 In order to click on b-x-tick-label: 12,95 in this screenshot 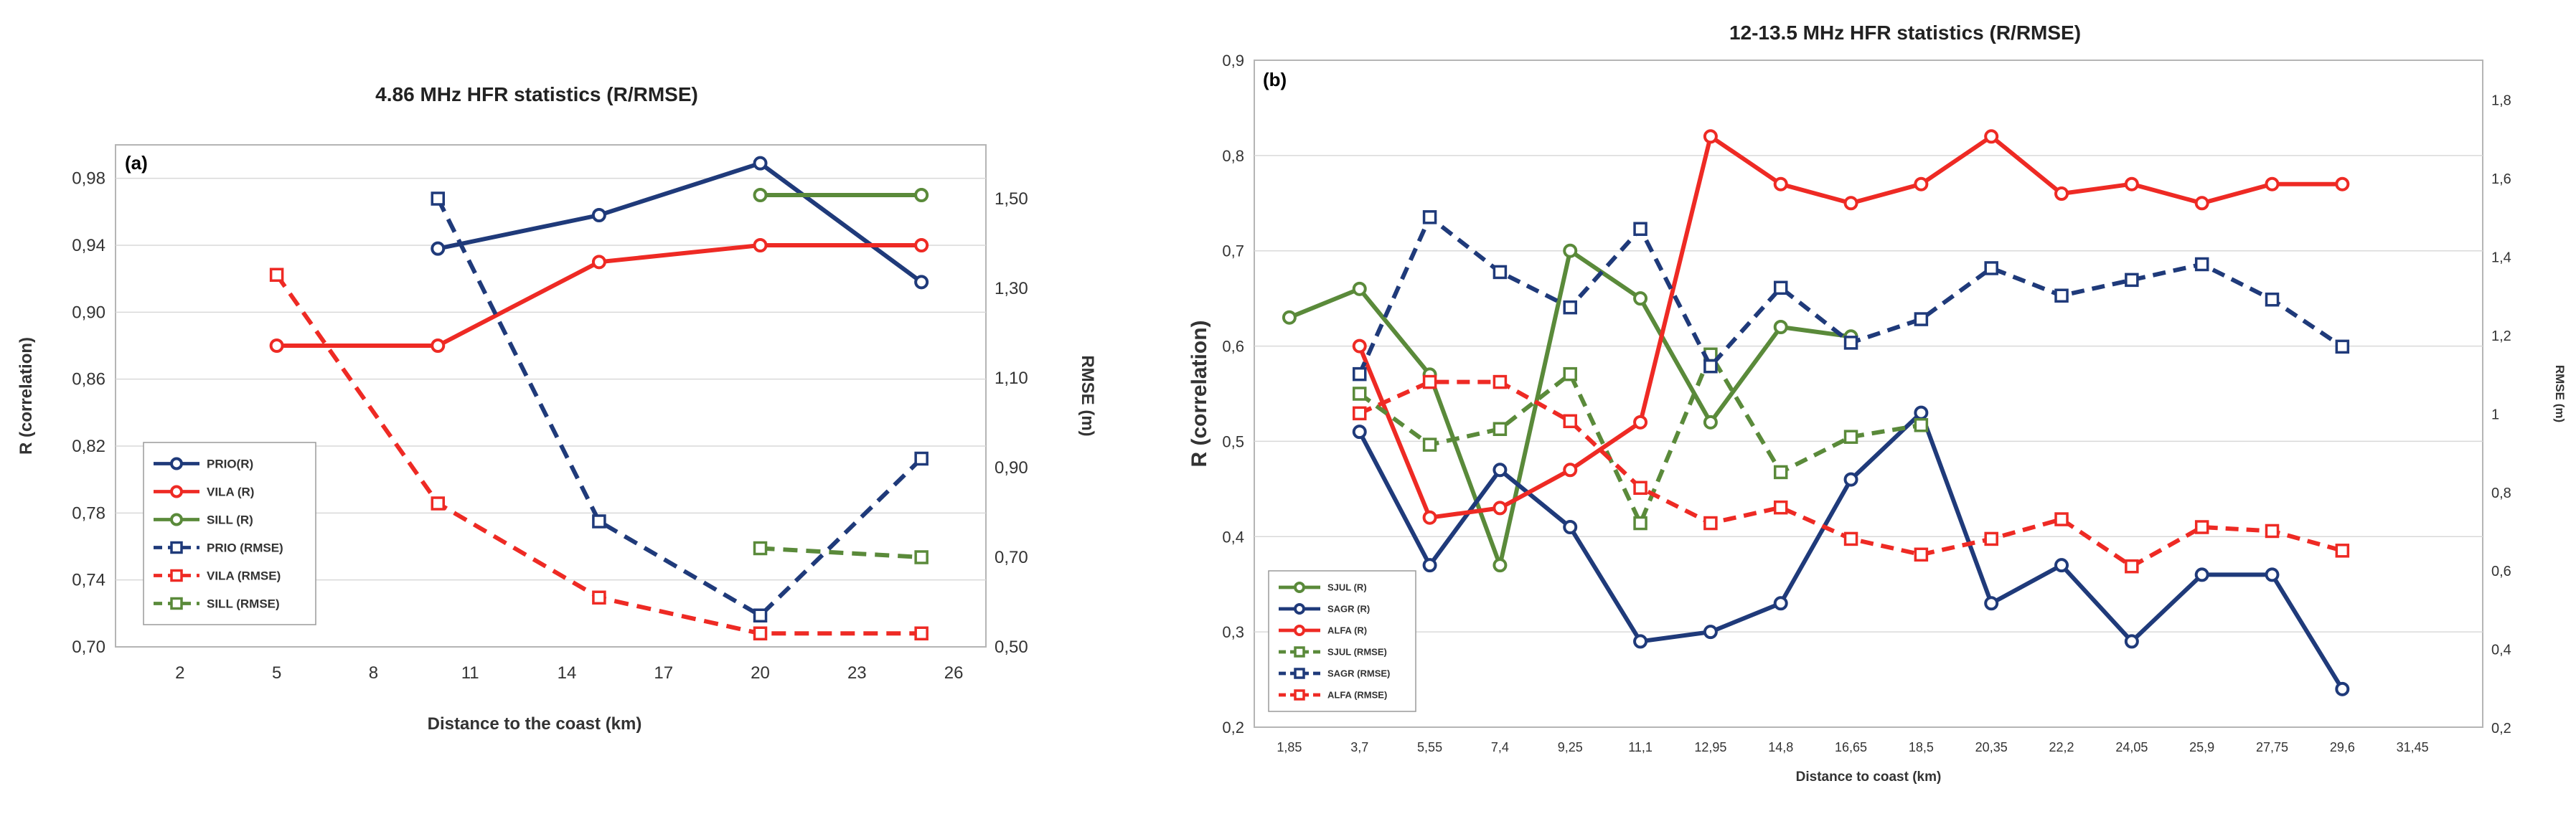, I will do `click(1710, 747)`.